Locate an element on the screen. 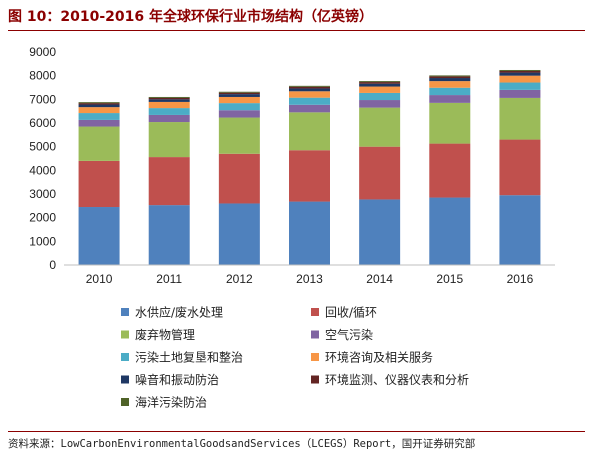  bar-stack-2016 is located at coordinates (520, 167).